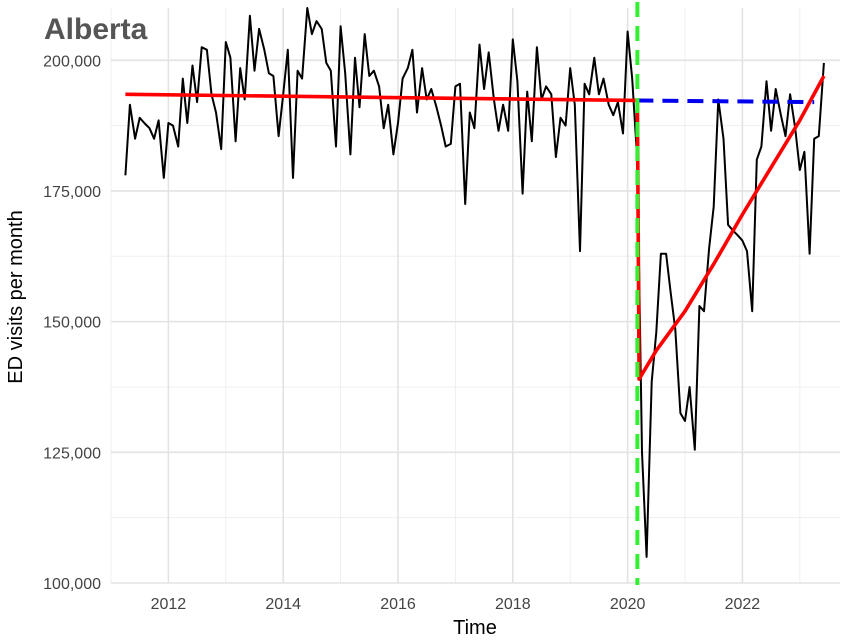 This screenshot has height=643, width=851. I want to click on x-axis-ticks: 2012 2014 2016 2018 2020 2022, so click(456, 604).